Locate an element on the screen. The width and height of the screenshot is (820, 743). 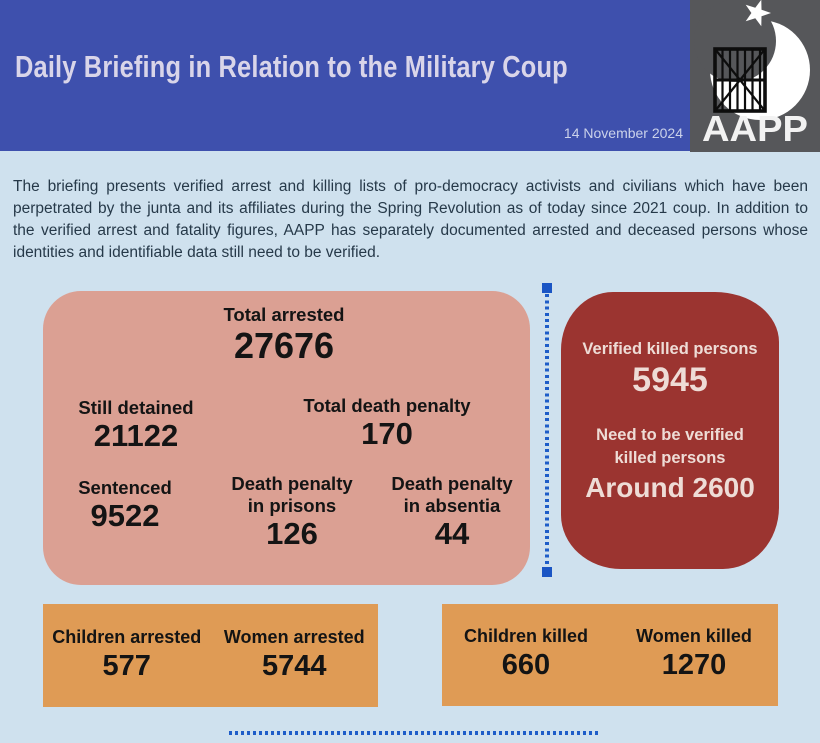
stat-total-arrested: Total arrested 27676 is located at coordinates (284, 335).